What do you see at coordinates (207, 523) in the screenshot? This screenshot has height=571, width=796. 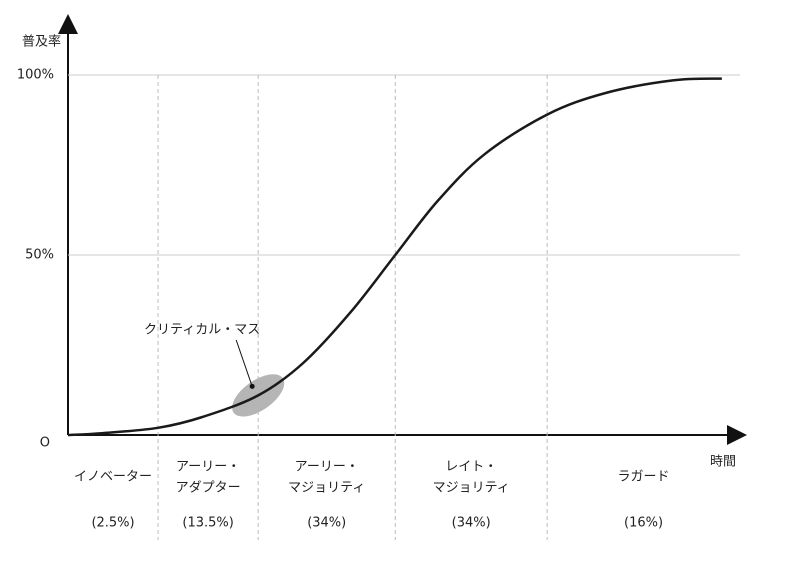 I see `segment-share: (13.5%)` at bounding box center [207, 523].